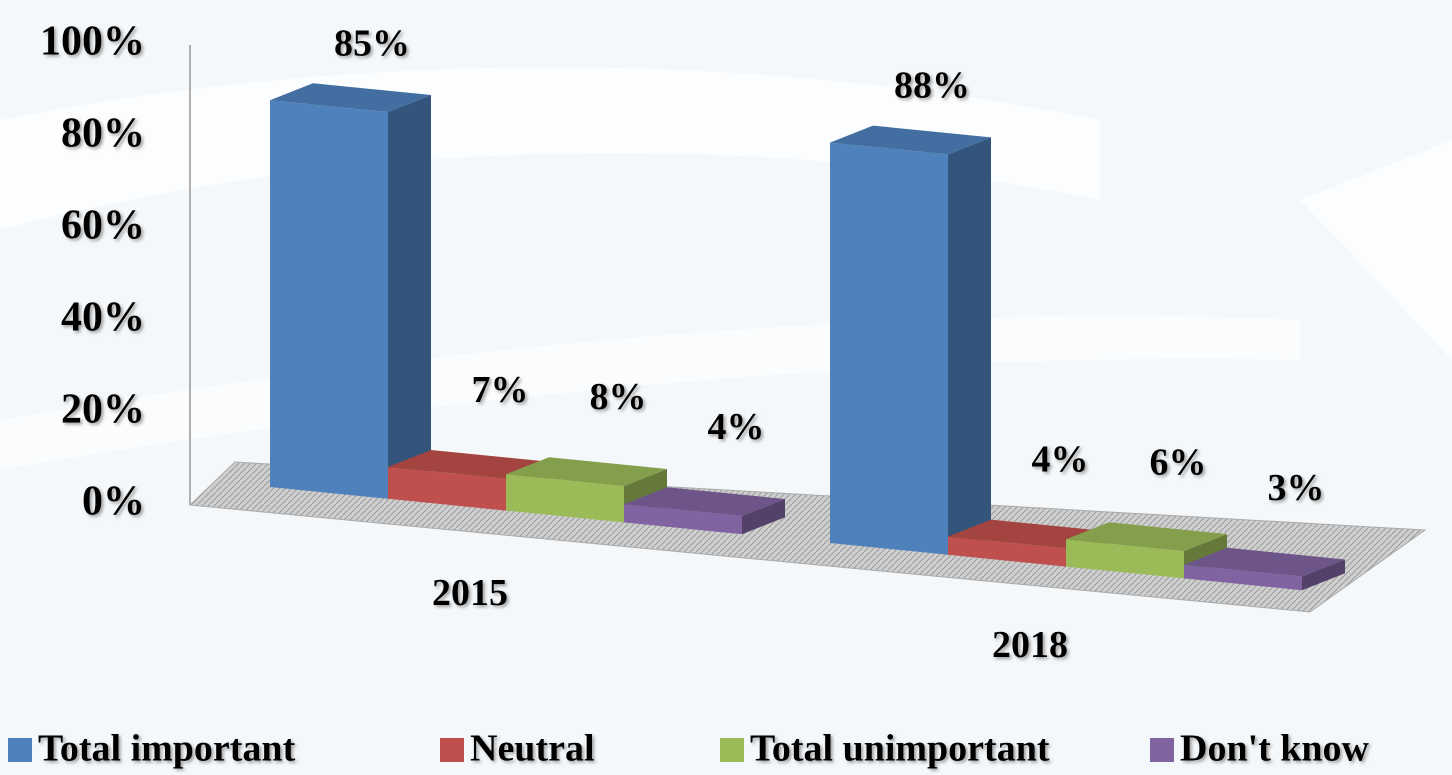  I want to click on y-tick-label: 0%, so click(113, 502).